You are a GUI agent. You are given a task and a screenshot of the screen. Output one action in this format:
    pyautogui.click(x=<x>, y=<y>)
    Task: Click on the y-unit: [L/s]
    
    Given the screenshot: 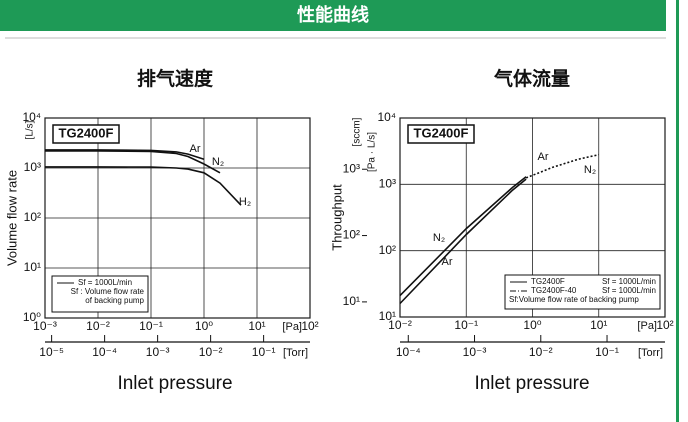 What is the action you would take?
    pyautogui.click(x=30, y=129)
    